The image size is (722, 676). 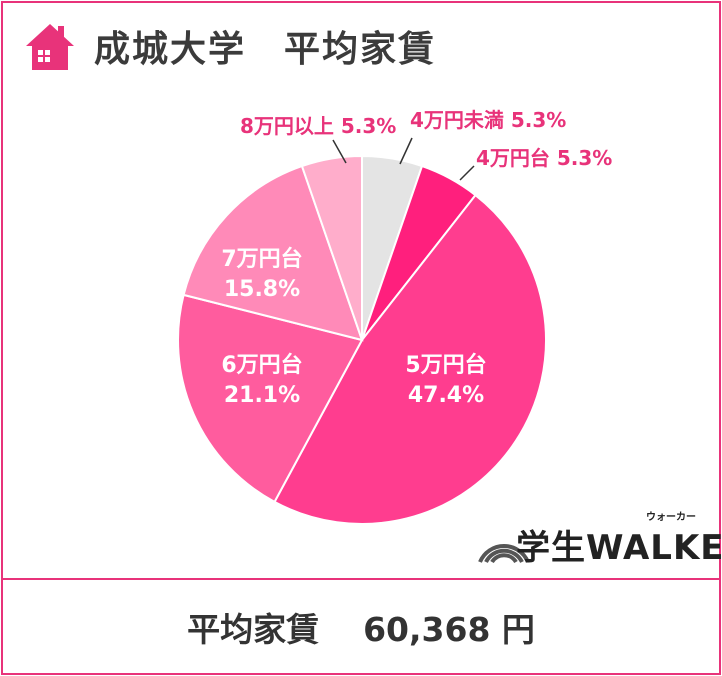 What do you see at coordinates (262, 395) in the screenshot?
I see `slice-value-label: 21.1%` at bounding box center [262, 395].